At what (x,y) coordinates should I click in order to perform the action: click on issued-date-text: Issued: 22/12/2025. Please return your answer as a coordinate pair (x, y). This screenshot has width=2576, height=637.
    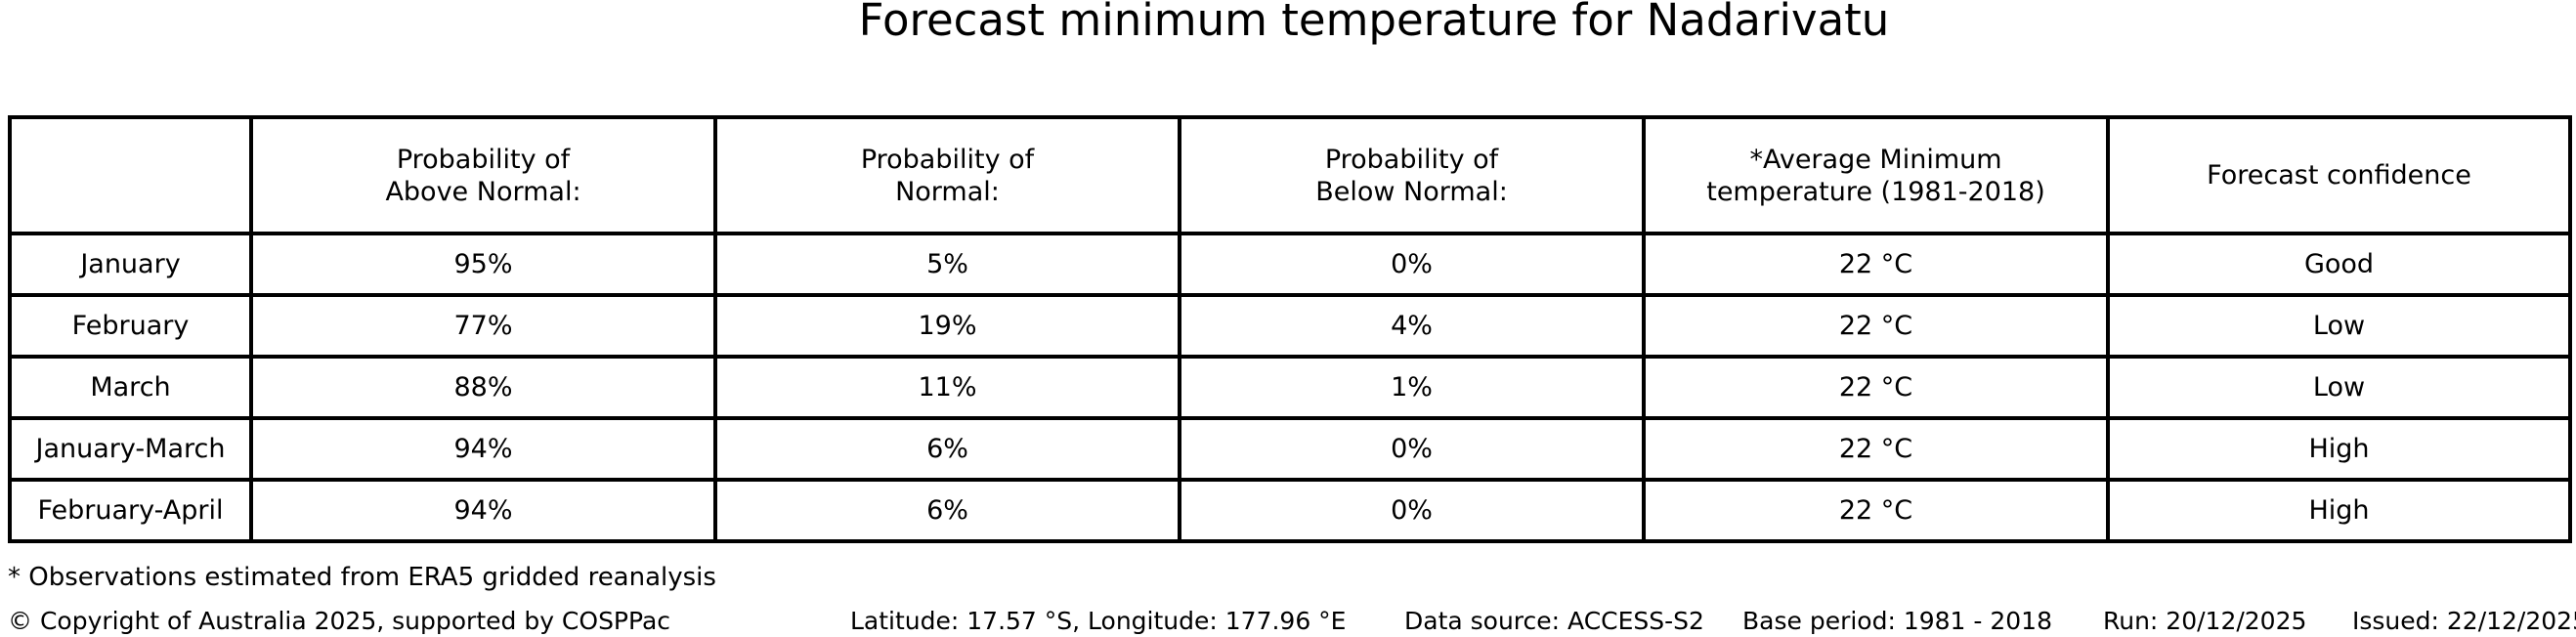
    Looking at the image, I should click on (2464, 621).